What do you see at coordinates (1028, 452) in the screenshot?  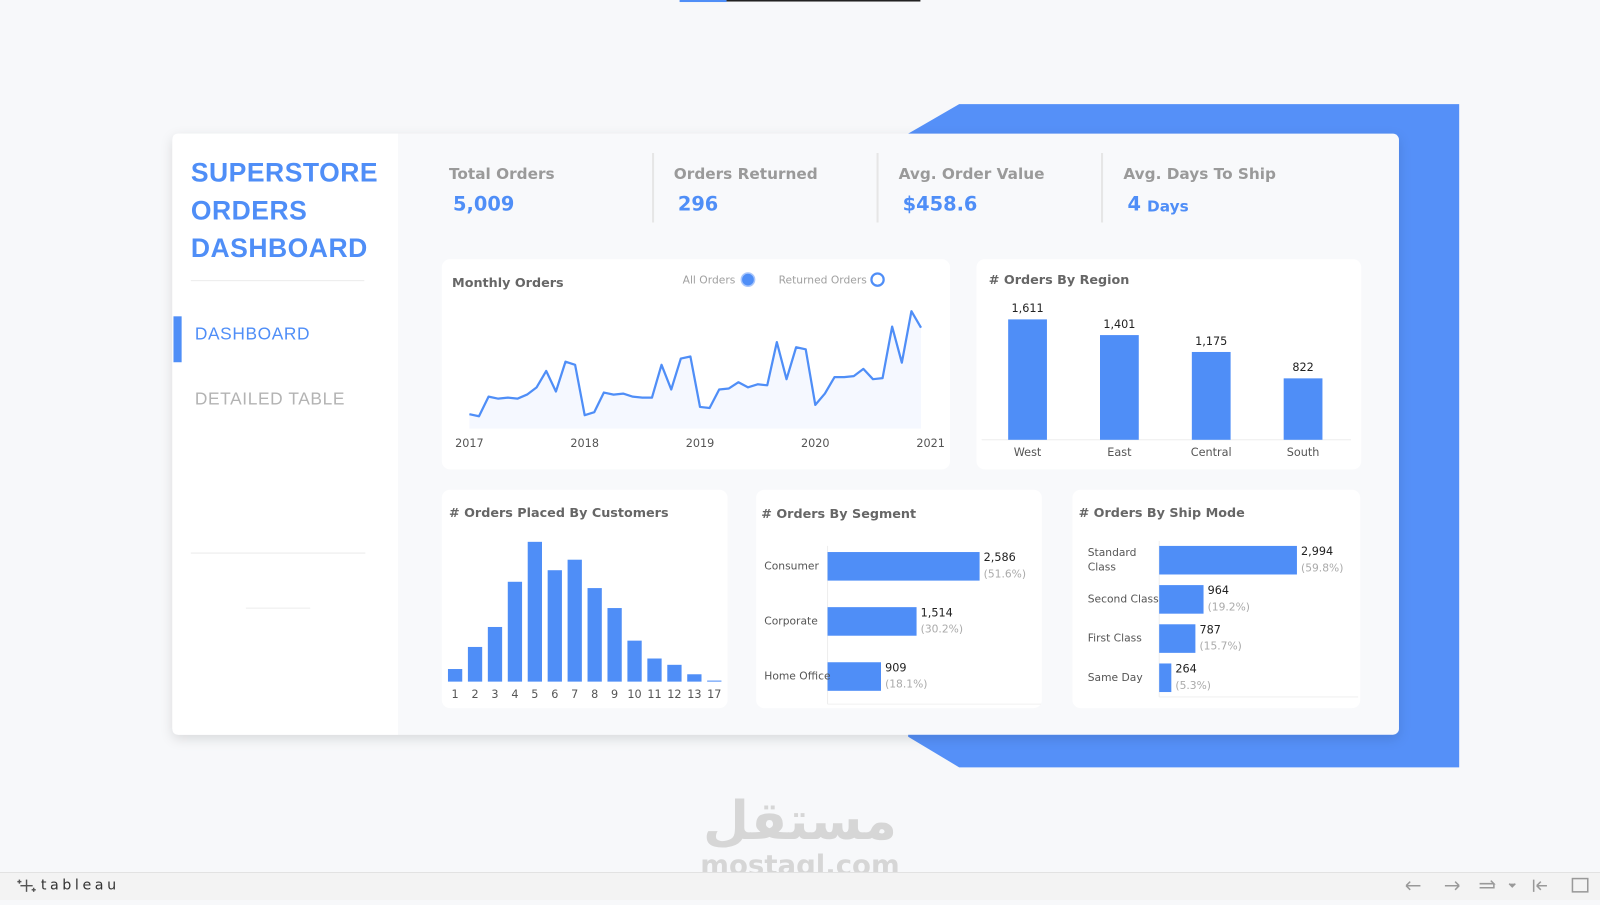 I see `x-tick-label: West` at bounding box center [1028, 452].